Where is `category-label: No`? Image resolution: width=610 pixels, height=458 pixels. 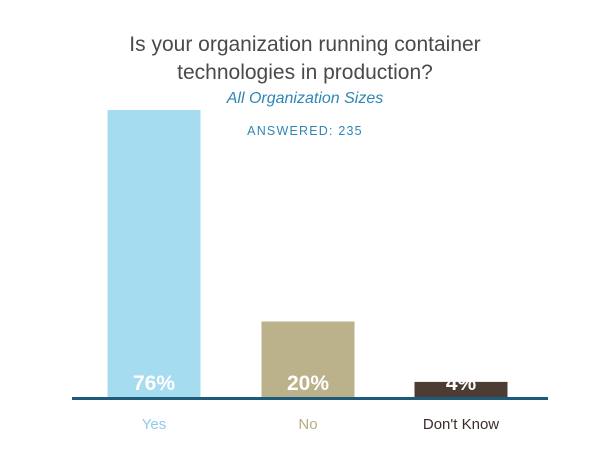 category-label: No is located at coordinates (307, 424).